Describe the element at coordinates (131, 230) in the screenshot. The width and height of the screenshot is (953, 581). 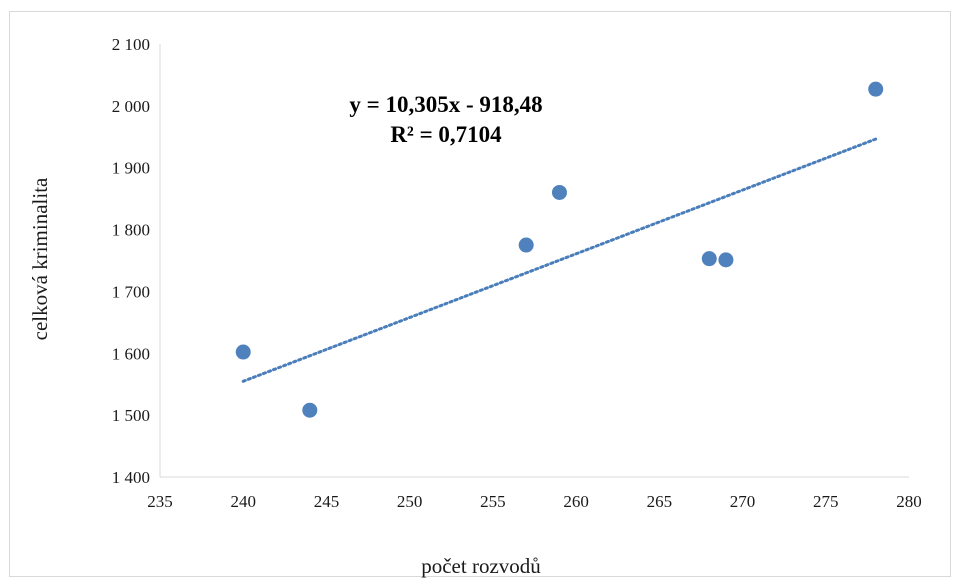
I see `y-tick-label: 1 800` at that location.